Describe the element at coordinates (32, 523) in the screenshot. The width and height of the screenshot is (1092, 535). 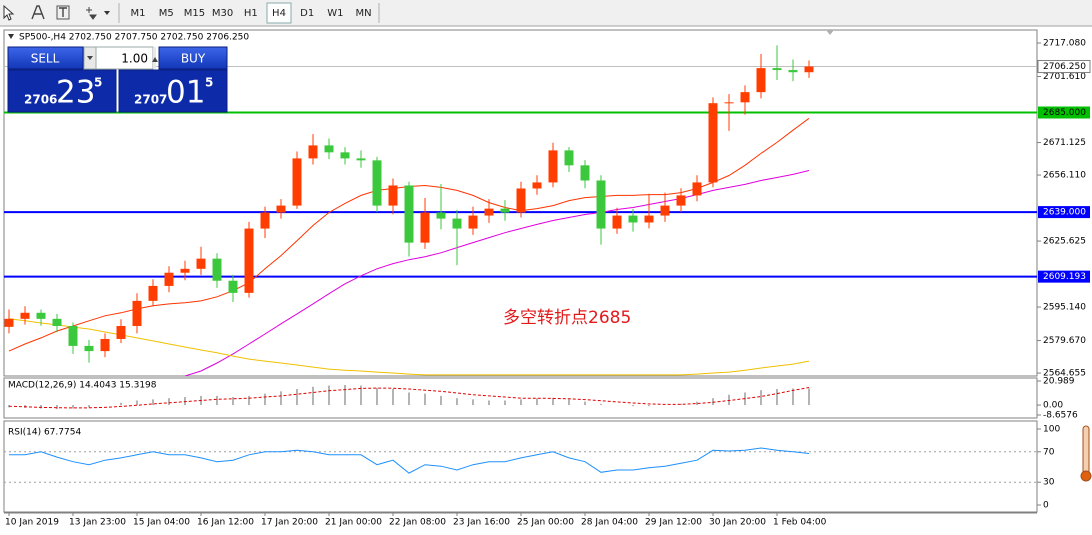
I see `x-tick-label: 10 Jan 2019` at that location.